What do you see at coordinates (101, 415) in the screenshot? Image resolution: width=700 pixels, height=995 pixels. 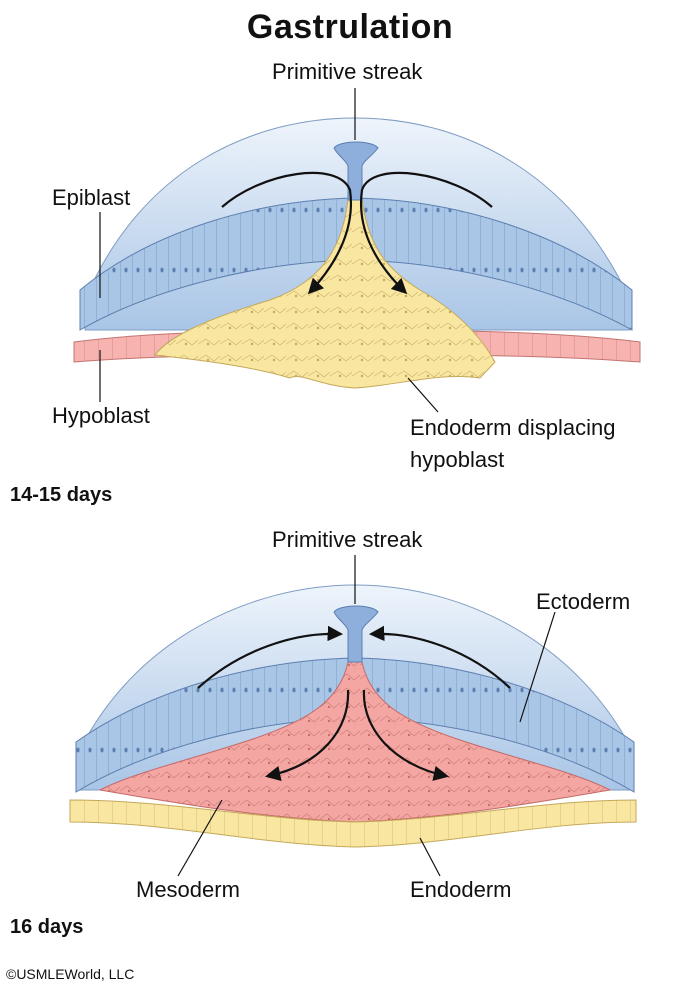 I see `label-hypoblast: Hypoblast` at bounding box center [101, 415].